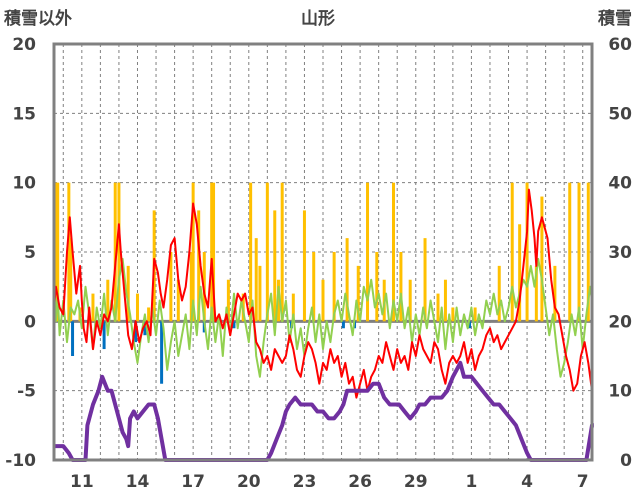 This screenshot has width=636, height=501. I want to click on x-tick-label: 7, so click(583, 482).